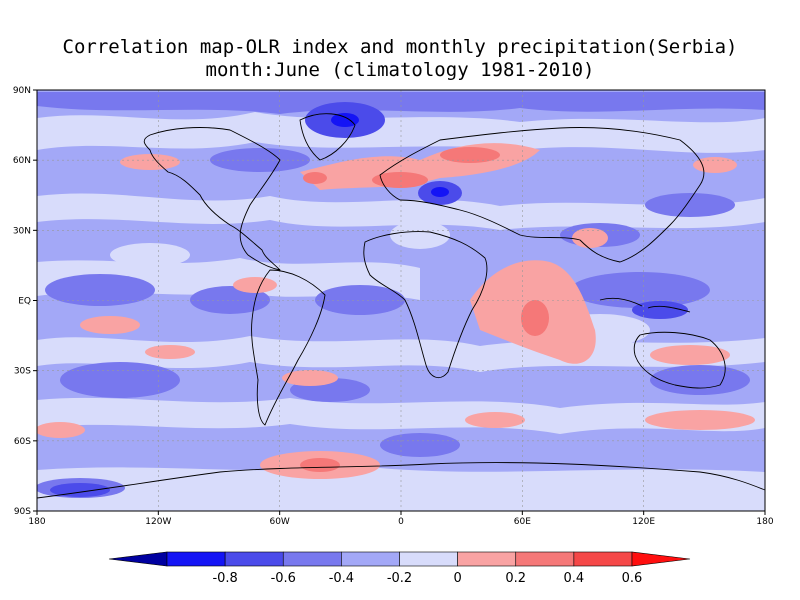 The width and height of the screenshot is (800, 600). Describe the element at coordinates (341, 578) in the screenshot. I see `colorbar-label: -0.4` at that location.